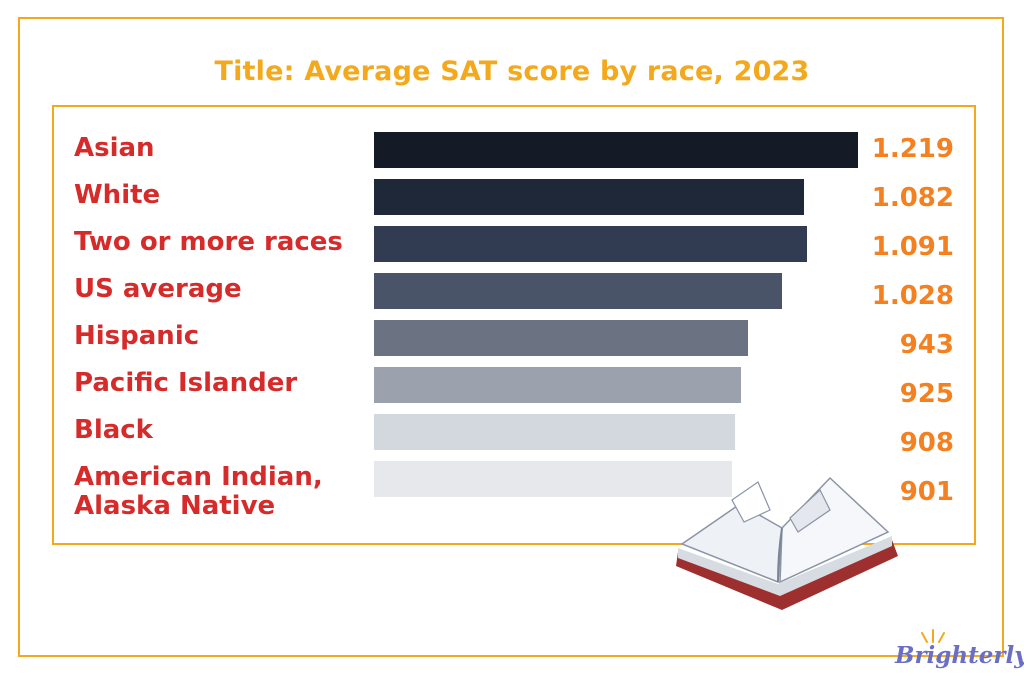 This screenshot has width=1024, height=683. Describe the element at coordinates (787, 543) in the screenshot. I see `open-book-icon` at that location.